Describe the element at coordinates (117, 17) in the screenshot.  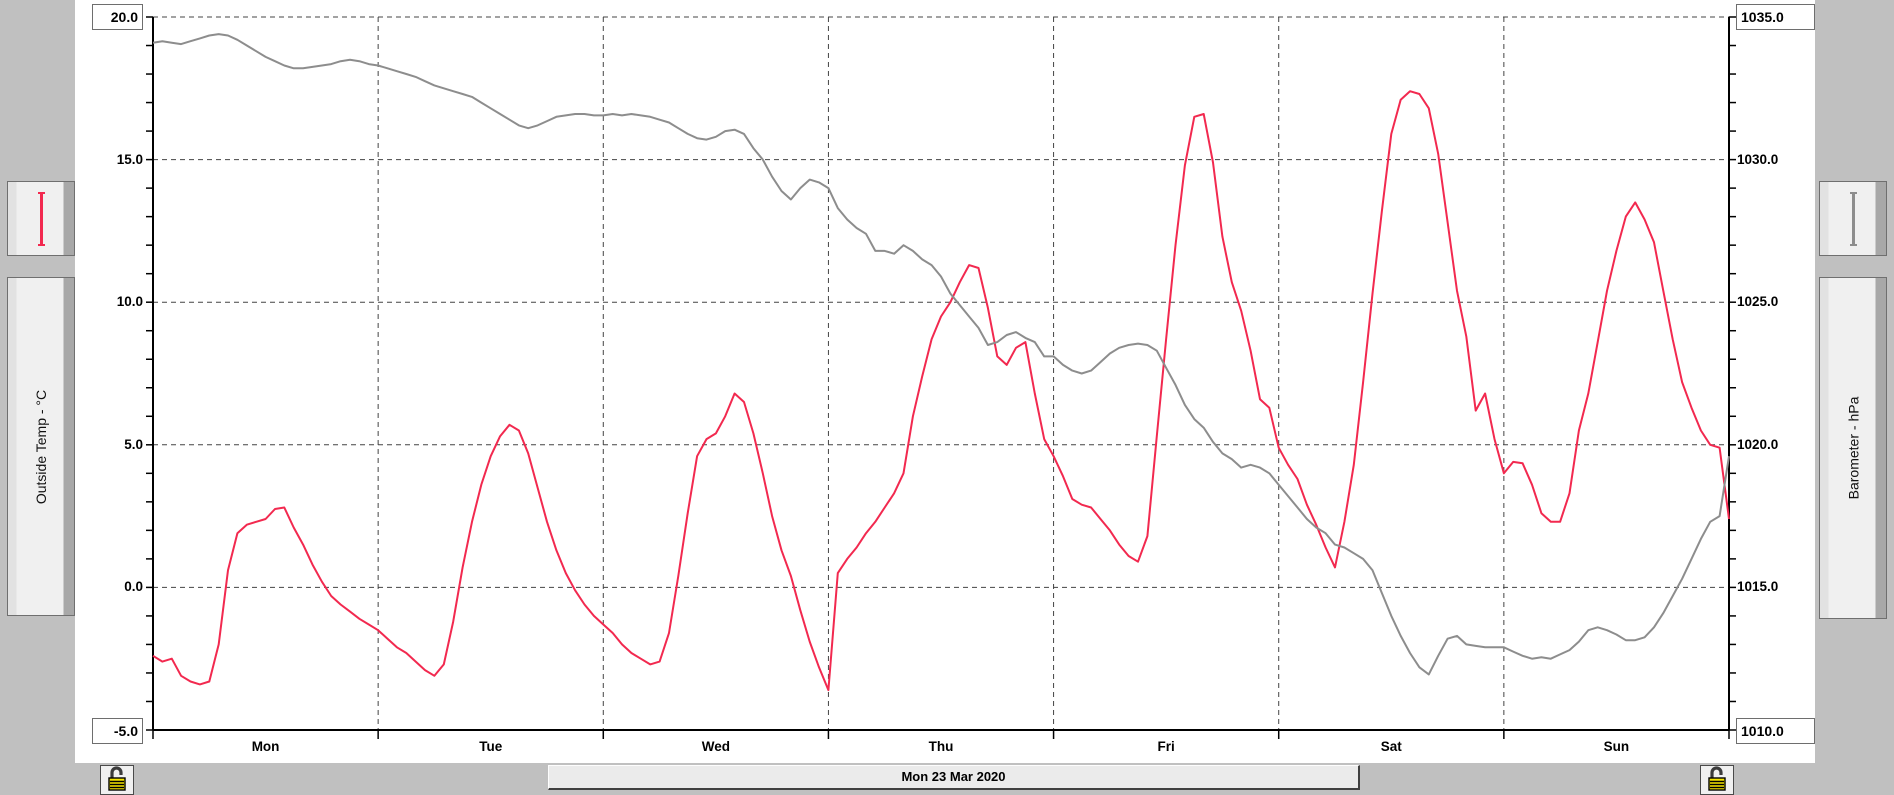
I see `temp-axis-max-field: 20.0` at that location.